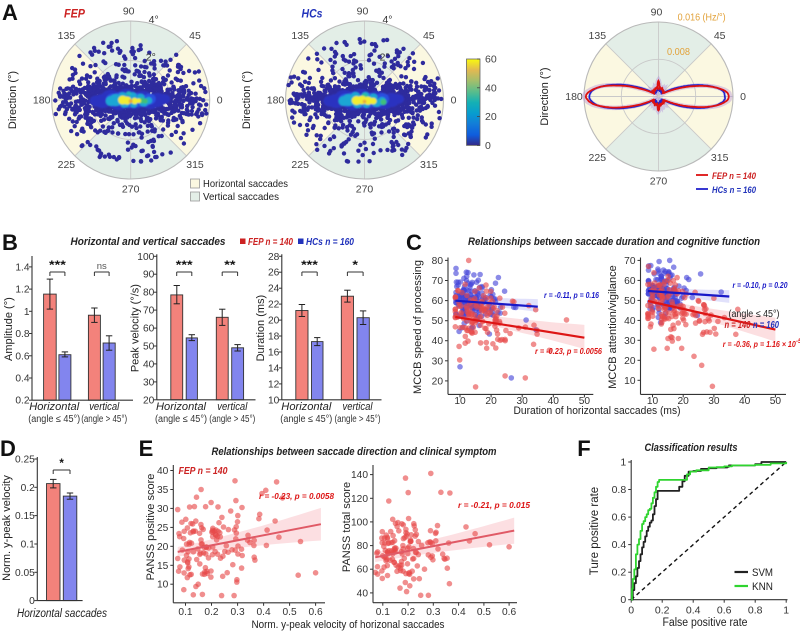 This screenshot has width=800, height=639. What do you see at coordinates (702, 18) in the screenshot?
I see `svg-text: 0.016 (Hz/°)` at bounding box center [702, 18].